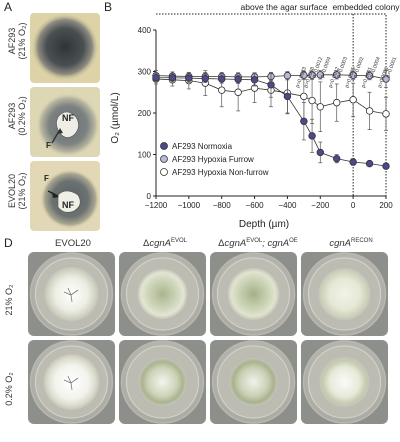 The width and height of the screenshot is (400, 442). I want to click on x-tick-label: −1000, so click(189, 205).